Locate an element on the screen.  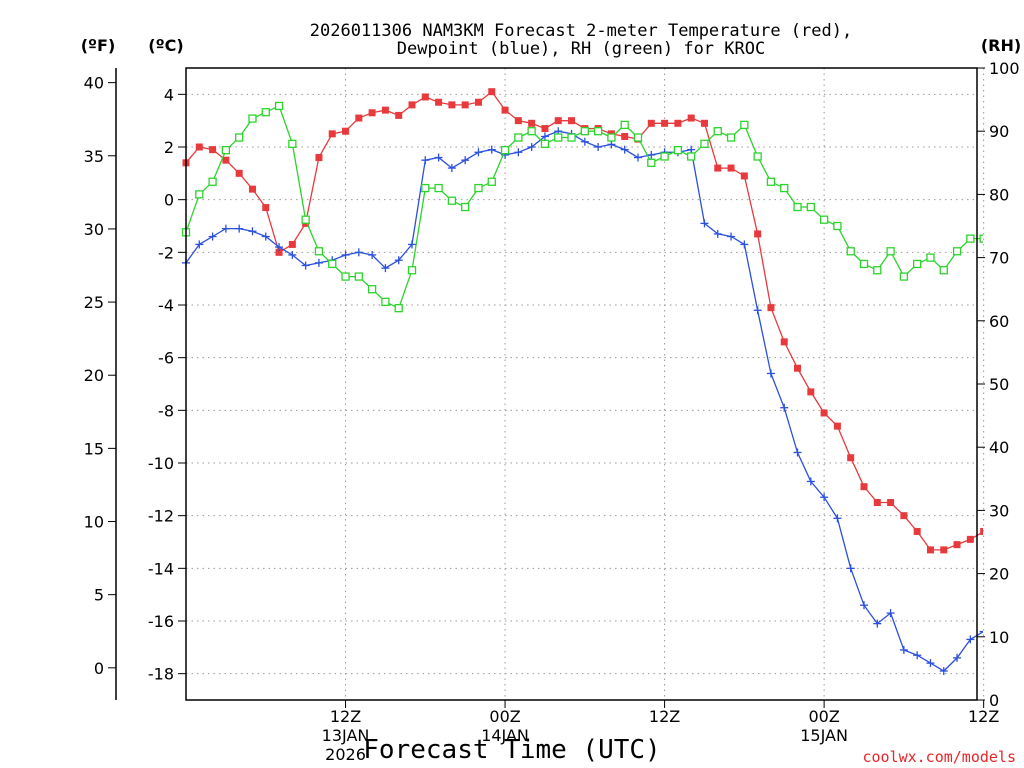
y-tick-label-c: -2 is located at coordinates (166, 252).